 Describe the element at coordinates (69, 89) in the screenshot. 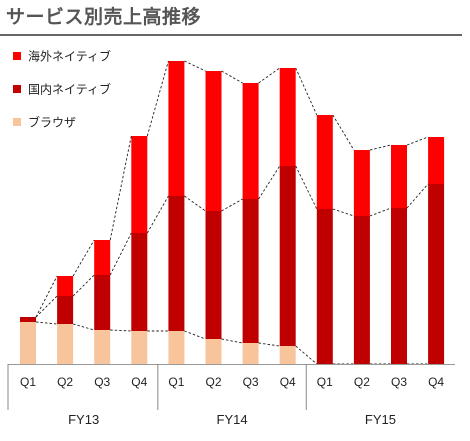

I see `legend-label: 国内ネイティブ` at that location.